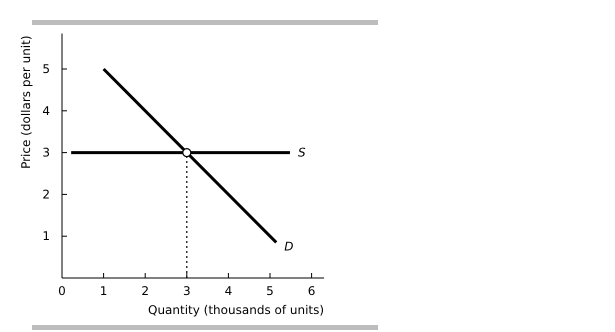 The image size is (615, 332). I want to click on y-tick-label: 2, so click(46, 194).